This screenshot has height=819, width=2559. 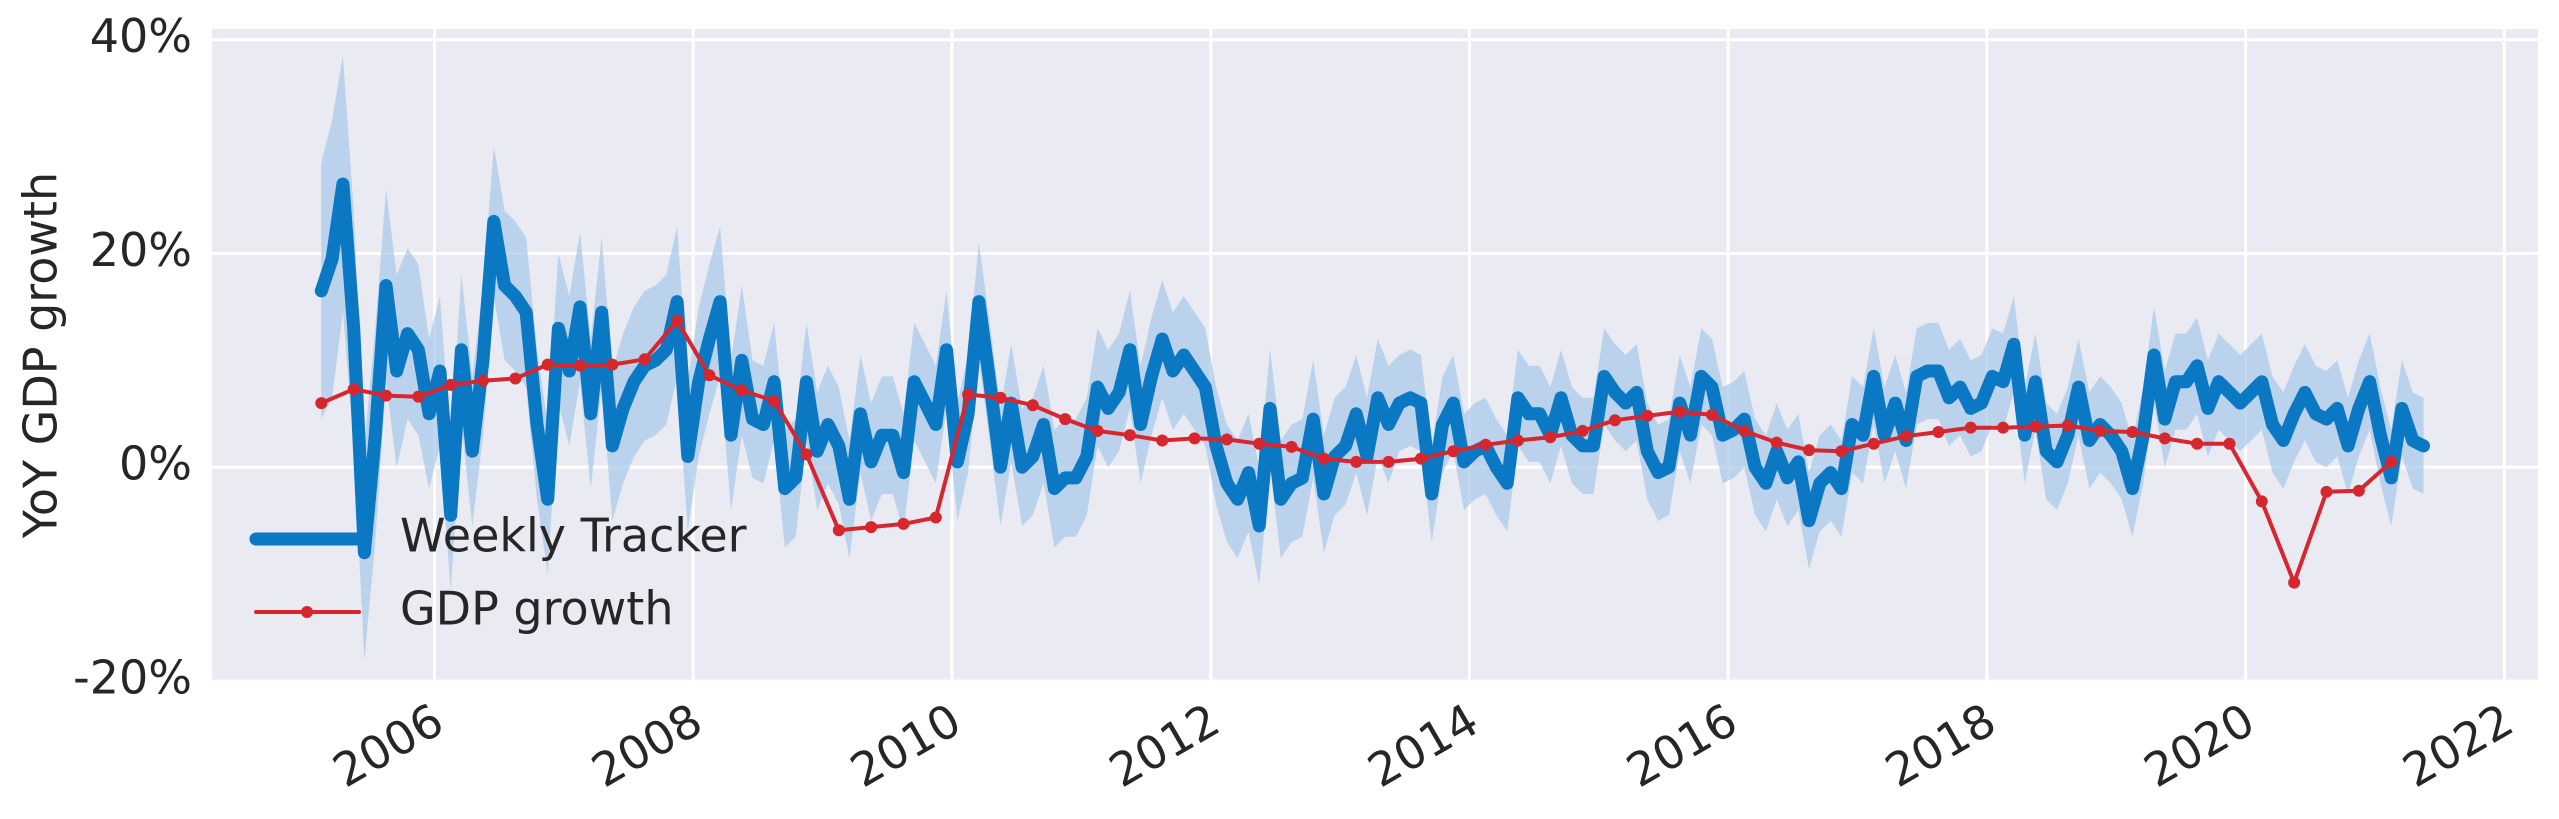 What do you see at coordinates (2458, 745) in the screenshot?
I see `x-tick-label: 2022` at bounding box center [2458, 745].